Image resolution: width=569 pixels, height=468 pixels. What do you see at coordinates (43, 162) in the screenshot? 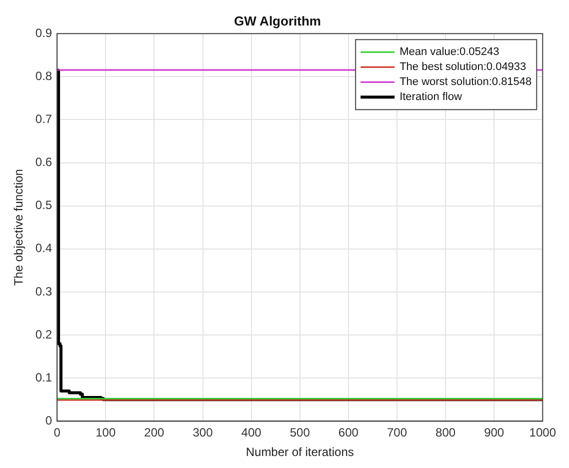
I see `y-tick-label: 0.6` at bounding box center [43, 162].